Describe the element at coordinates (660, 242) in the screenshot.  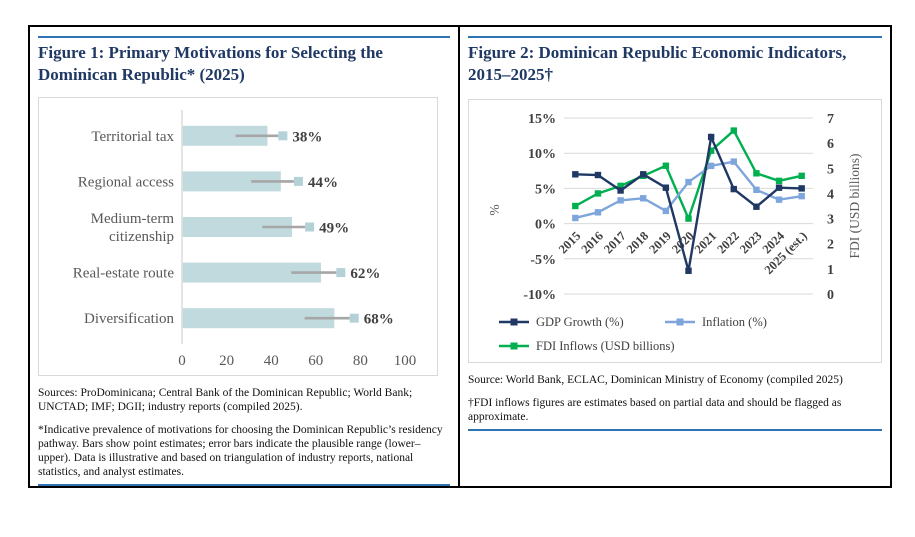
I see `x-axis-label: 2019` at that location.